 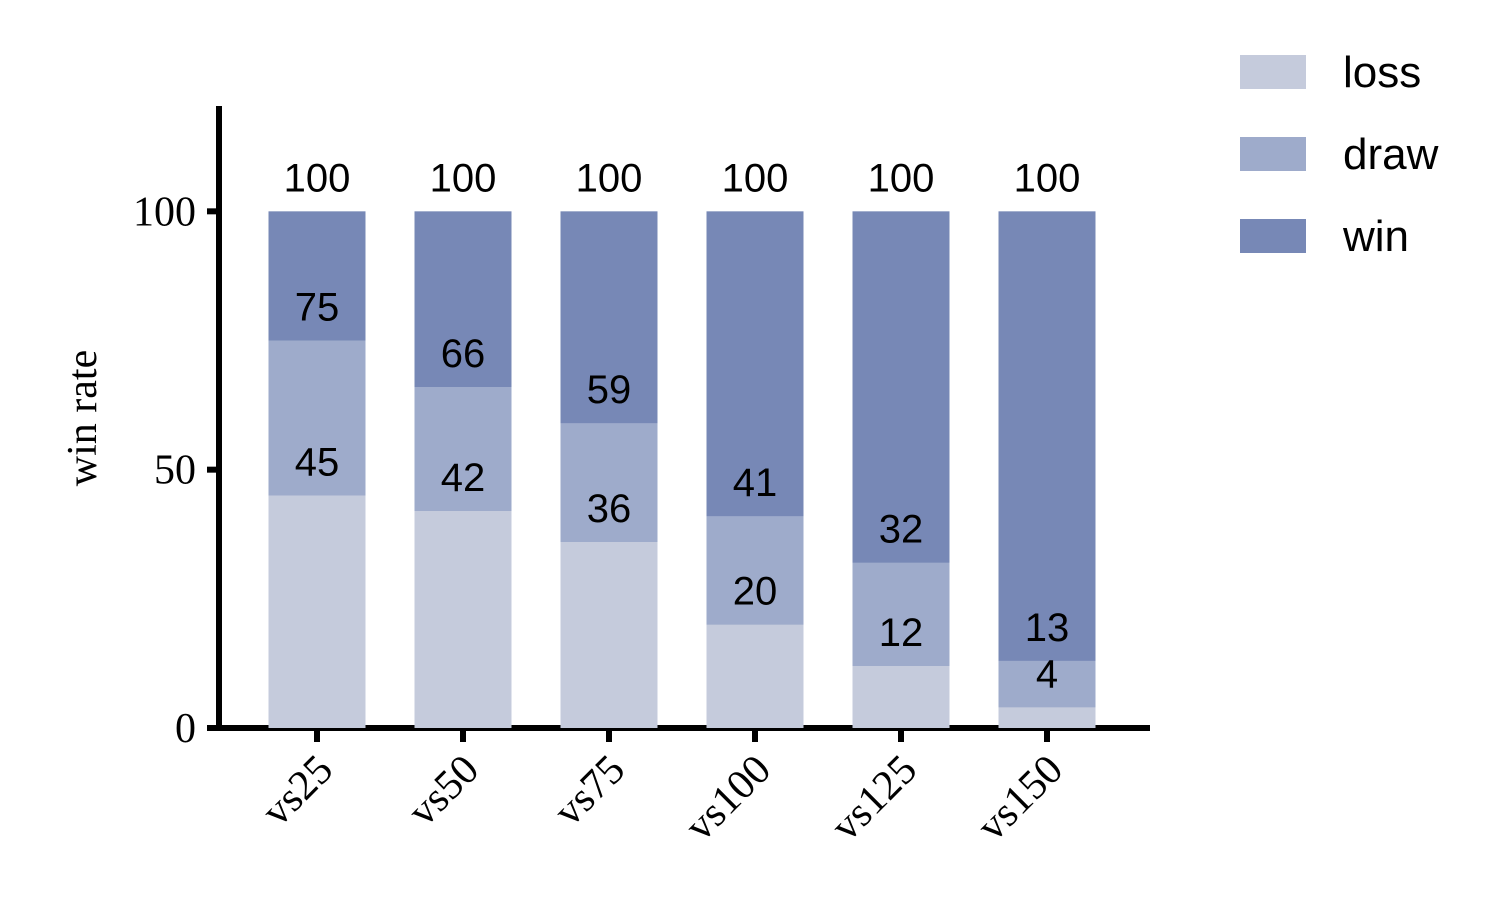 I want to click on value-label: 75, so click(x=317, y=308).